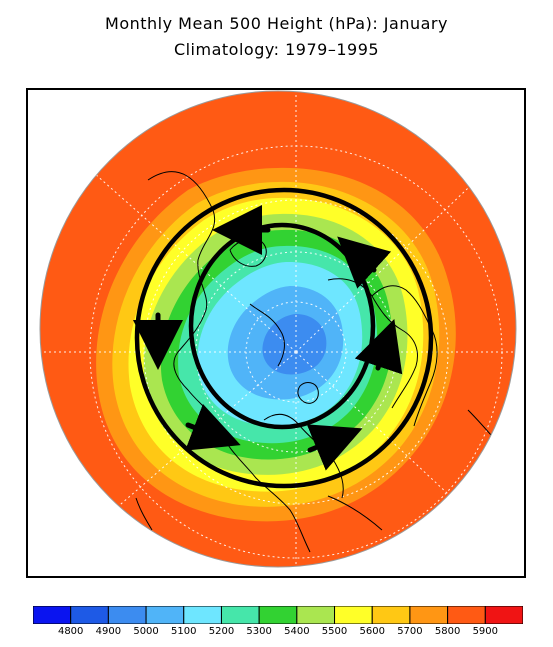  I want to click on flow-arrow-east, so click(334, 447).